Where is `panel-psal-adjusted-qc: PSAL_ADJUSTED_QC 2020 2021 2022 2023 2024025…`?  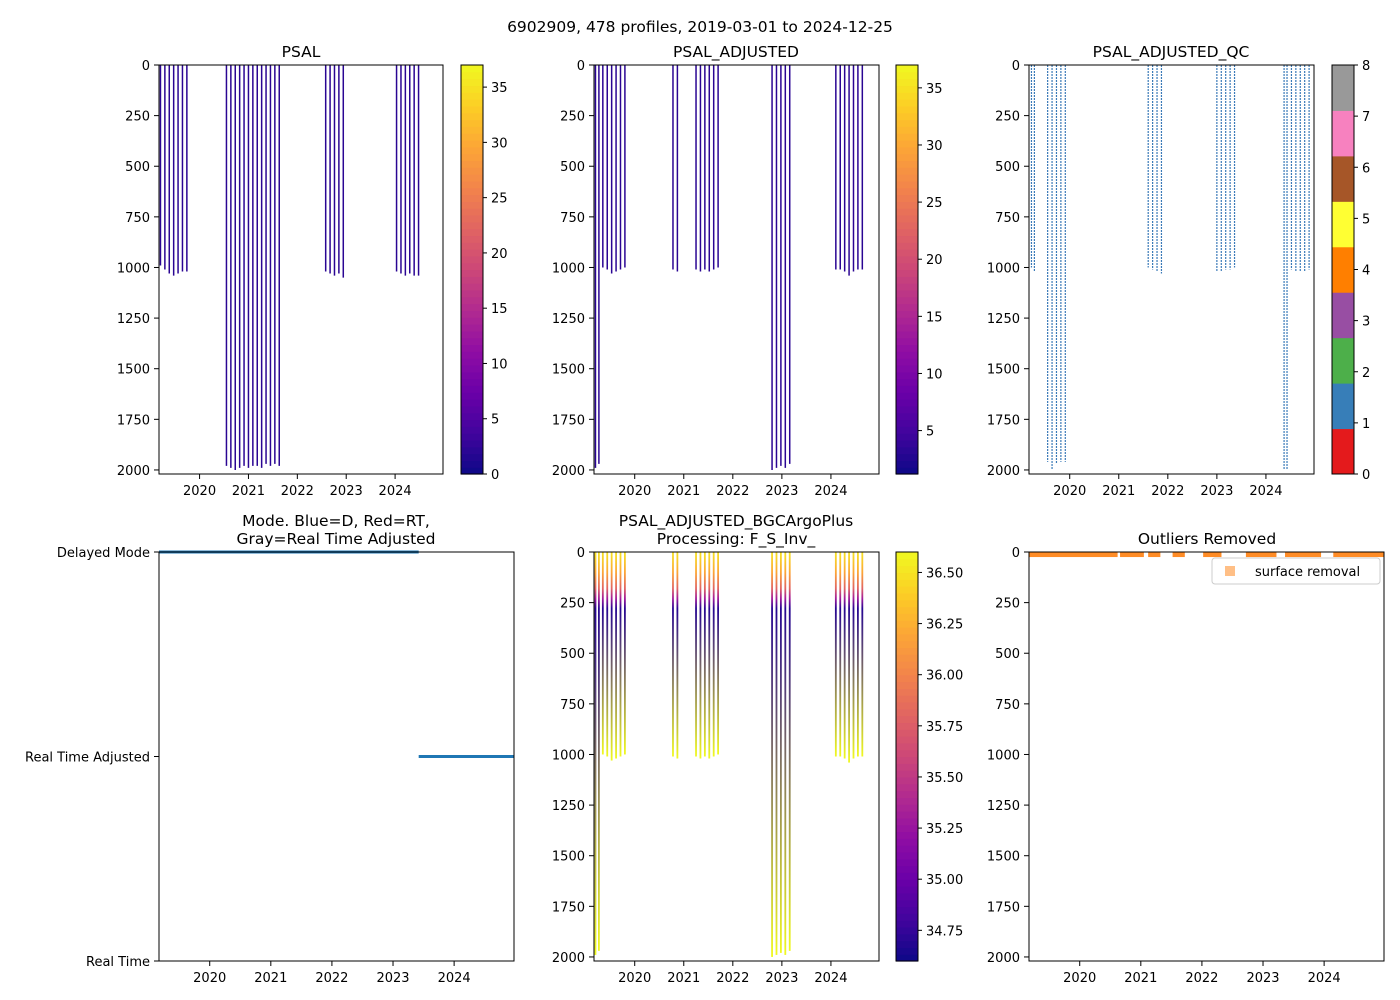
panel-psal-adjusted-qc: PSAL_ADJUSTED_QC 2020 2021 2022 2023 2024025… is located at coordinates (1178, 271).